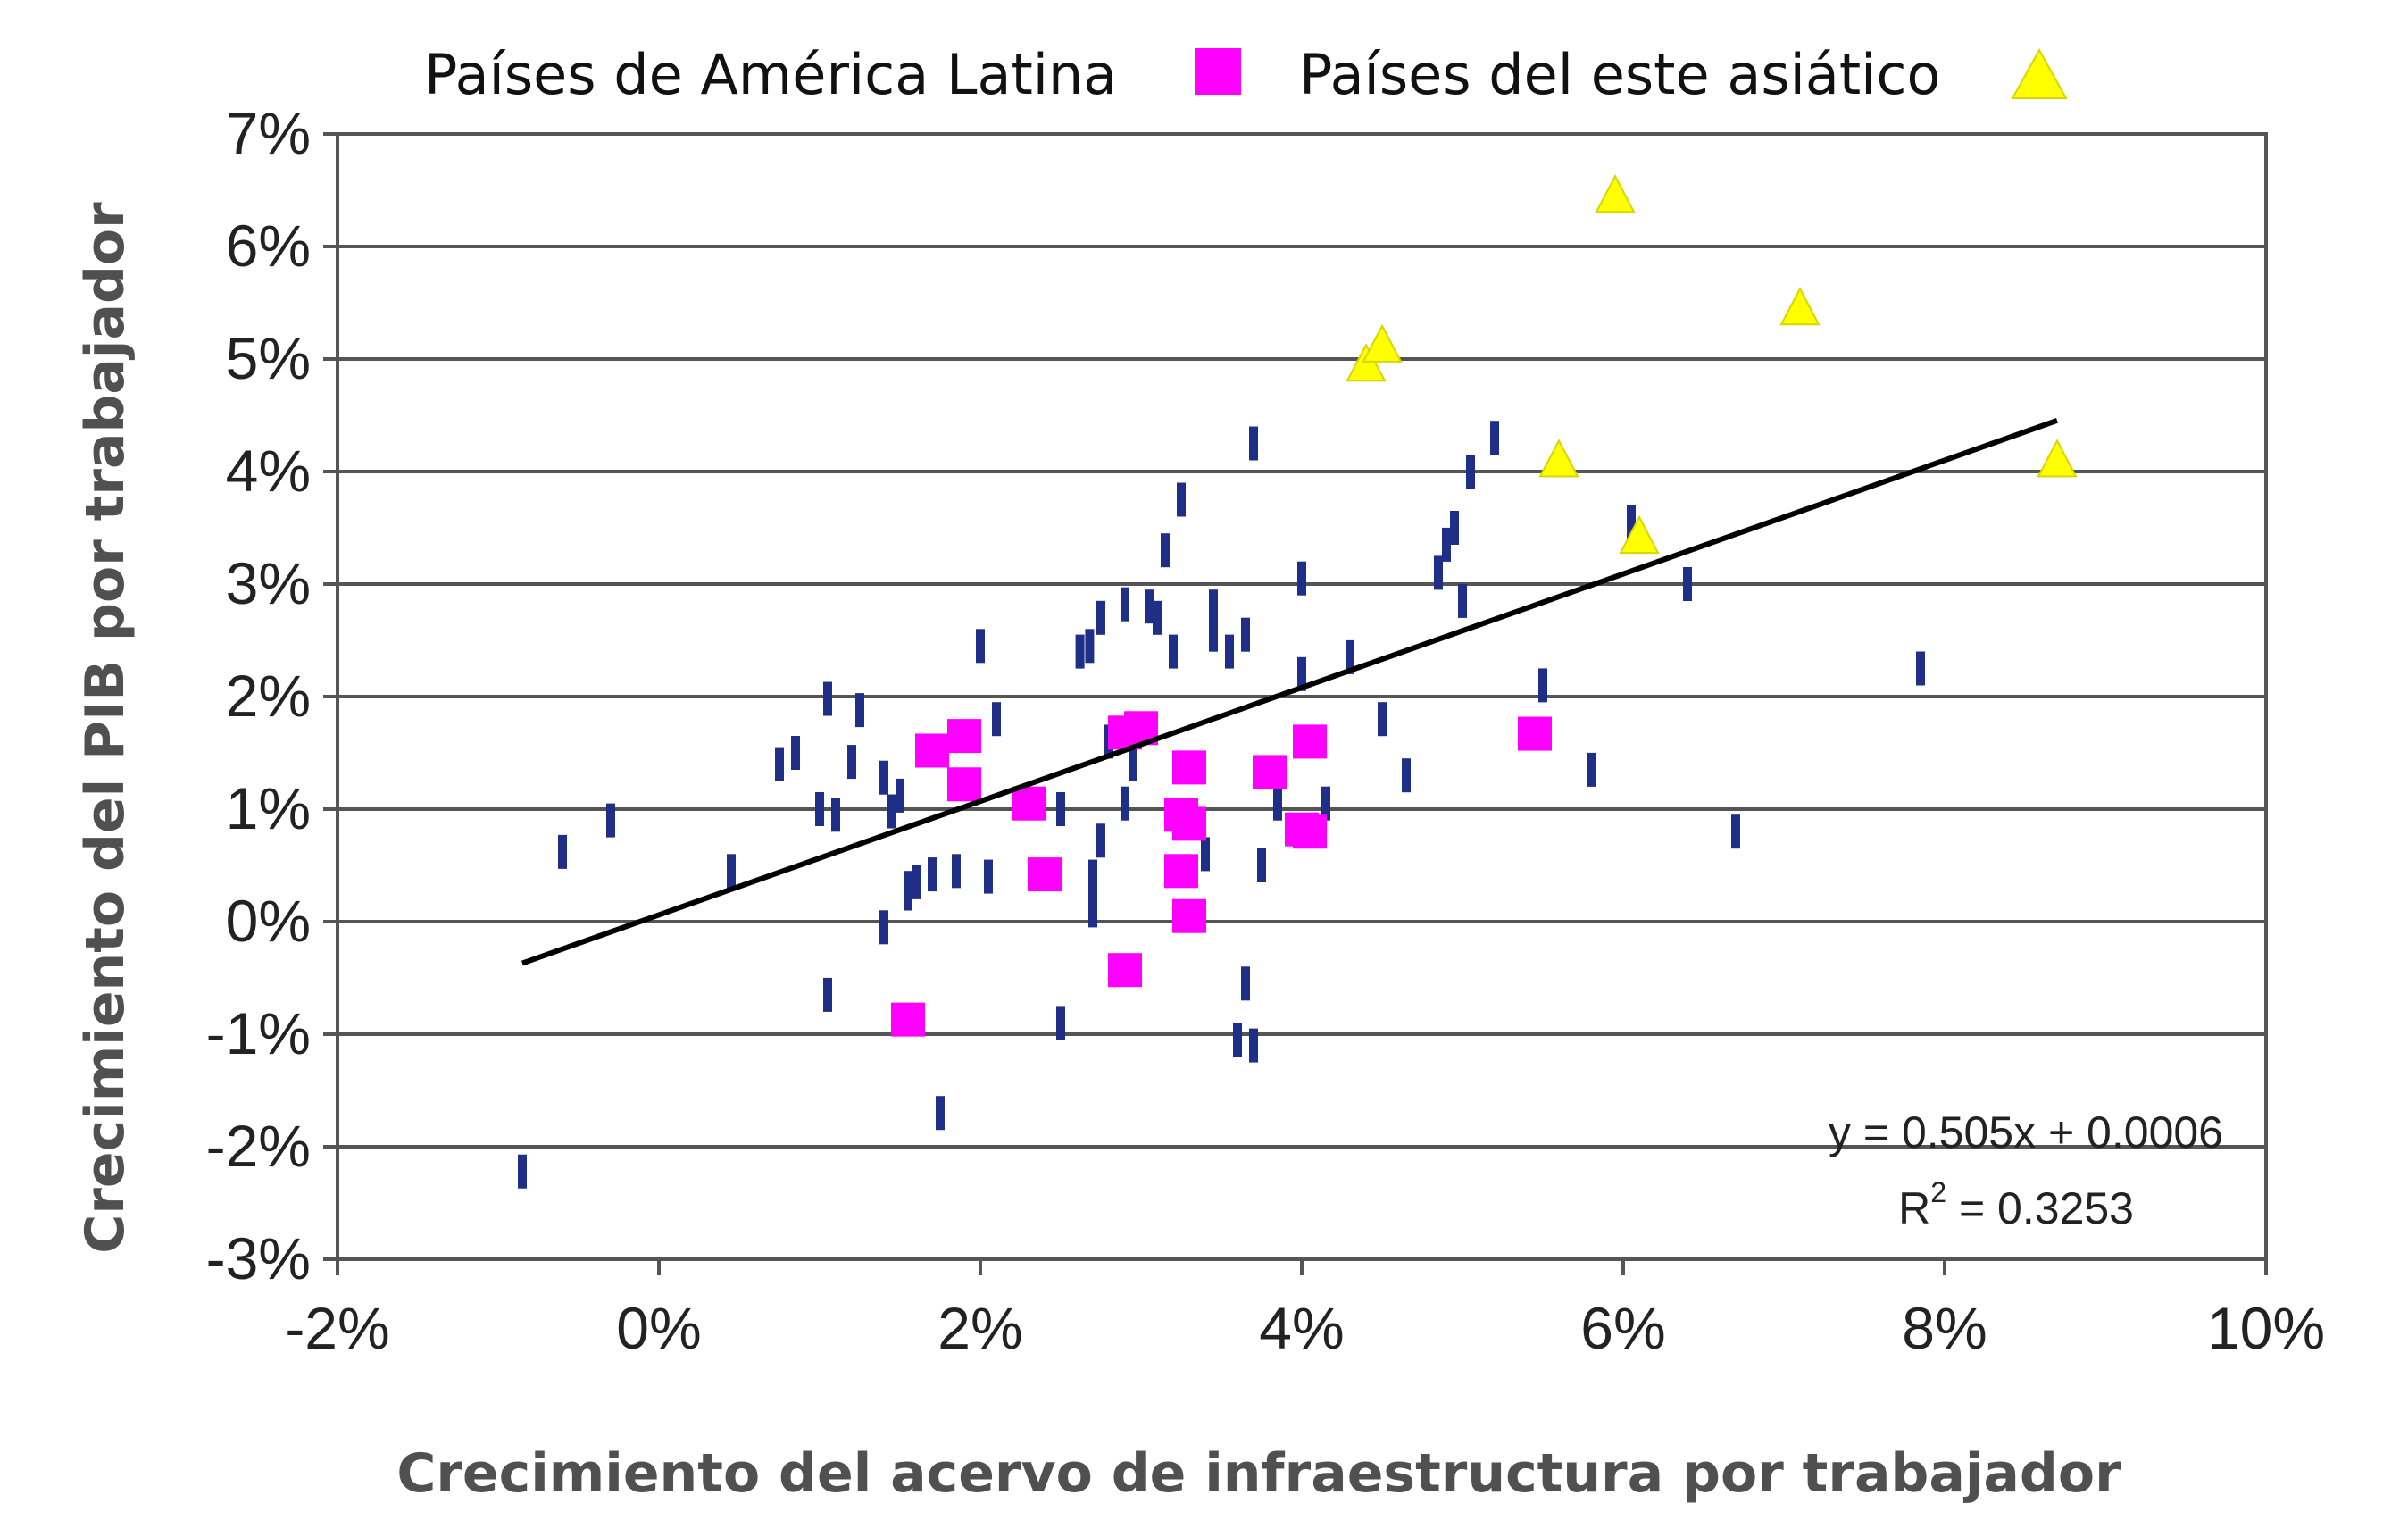  I want to click on legend-label-latin-america: Países de América Latina, so click(770, 74).